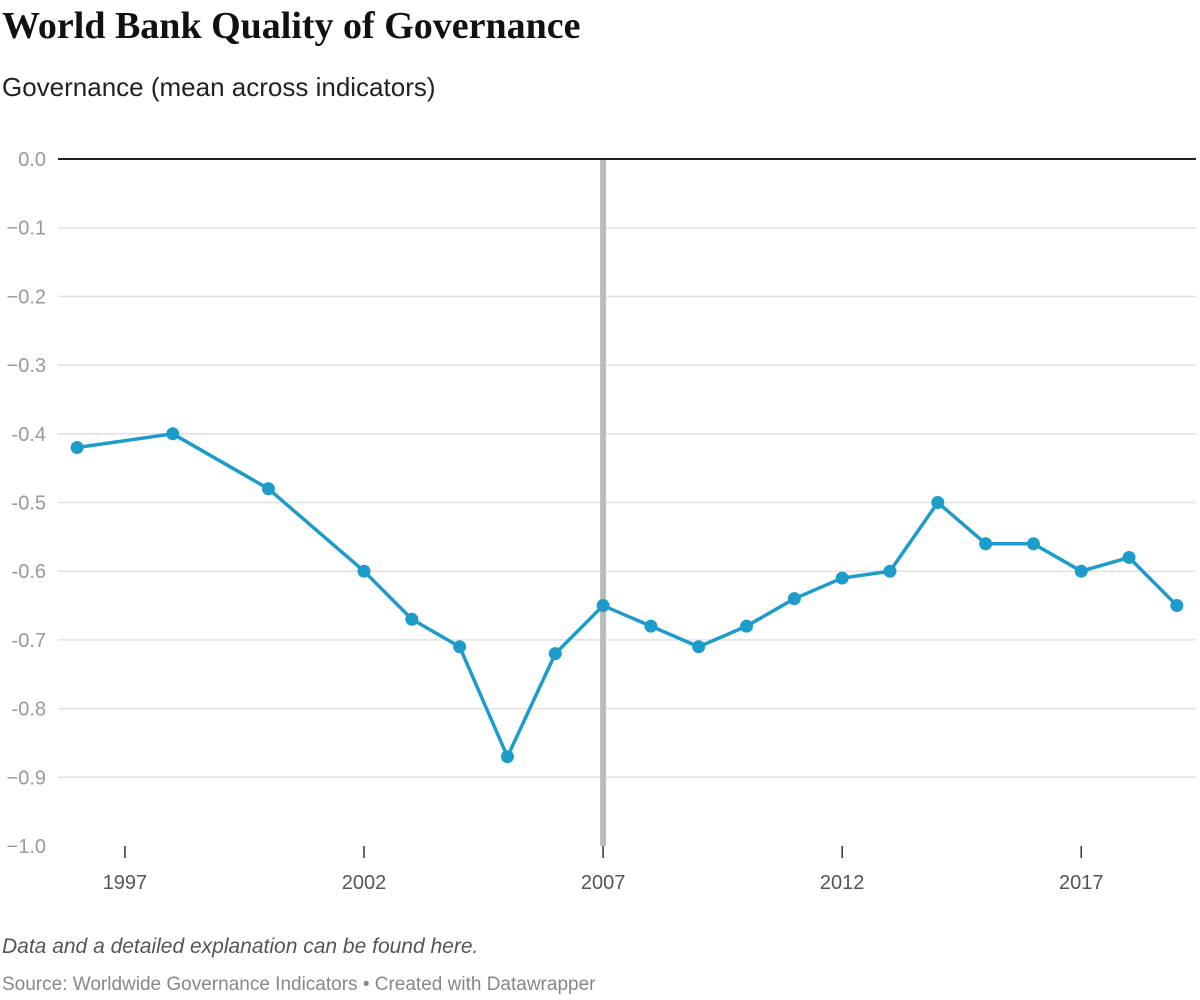  I want to click on y-tick-label: −0.1, so click(26, 229).